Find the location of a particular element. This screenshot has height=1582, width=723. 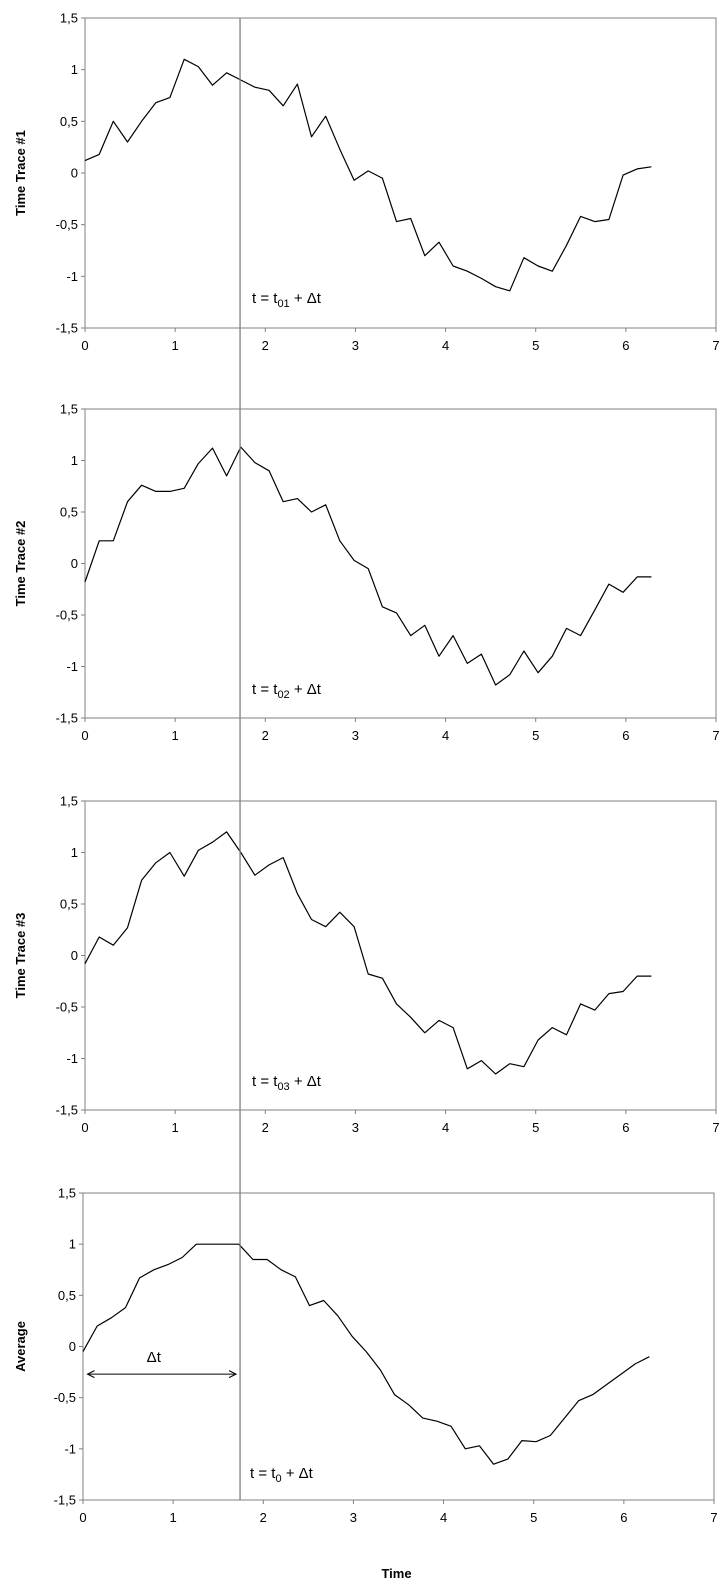

y-axis-label: Time Trace #3 is located at coordinates (20, 956).